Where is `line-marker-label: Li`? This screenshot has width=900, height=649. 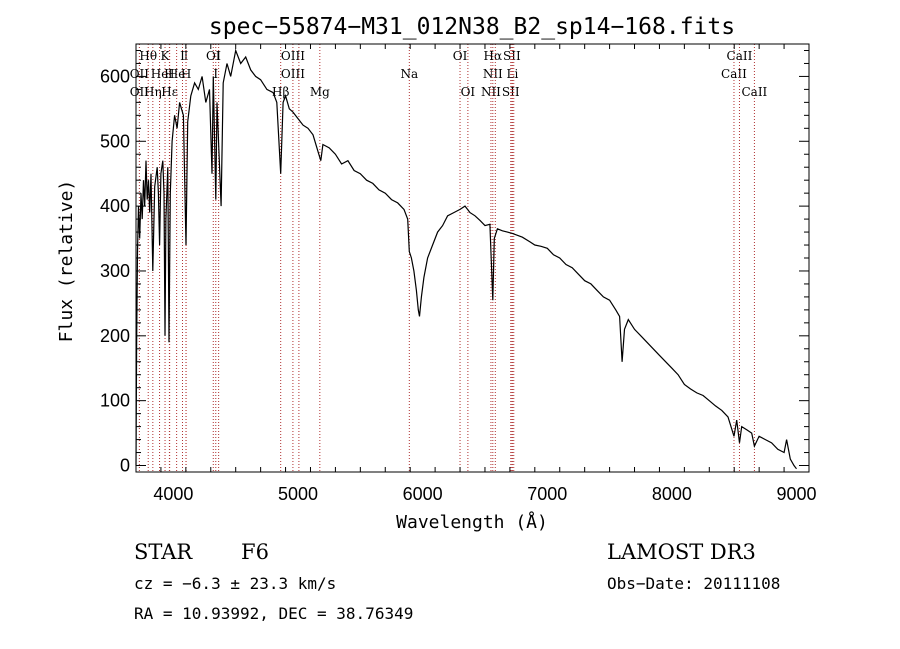 line-marker-label: Li is located at coordinates (512, 74).